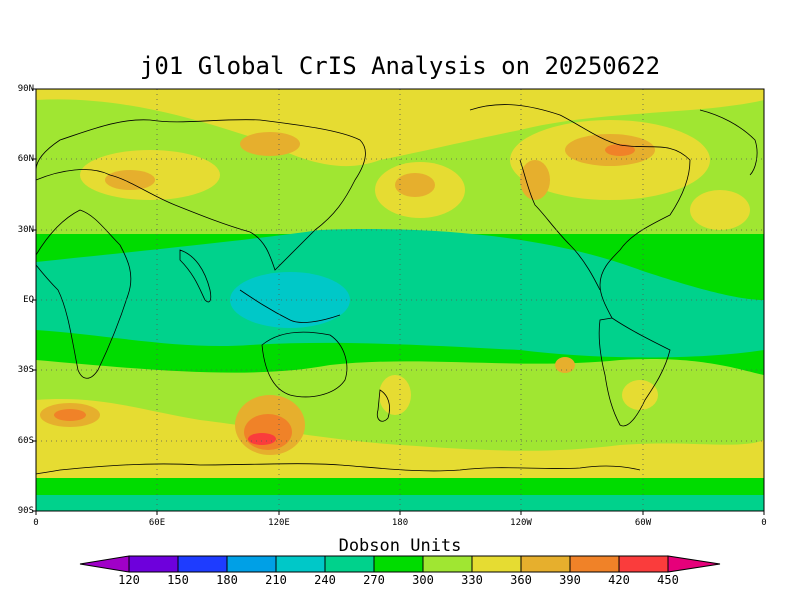 The height and width of the screenshot is (600, 800). I want to click on map-title: j01 Global CrIS Analysis on 20250622, so click(400, 66).